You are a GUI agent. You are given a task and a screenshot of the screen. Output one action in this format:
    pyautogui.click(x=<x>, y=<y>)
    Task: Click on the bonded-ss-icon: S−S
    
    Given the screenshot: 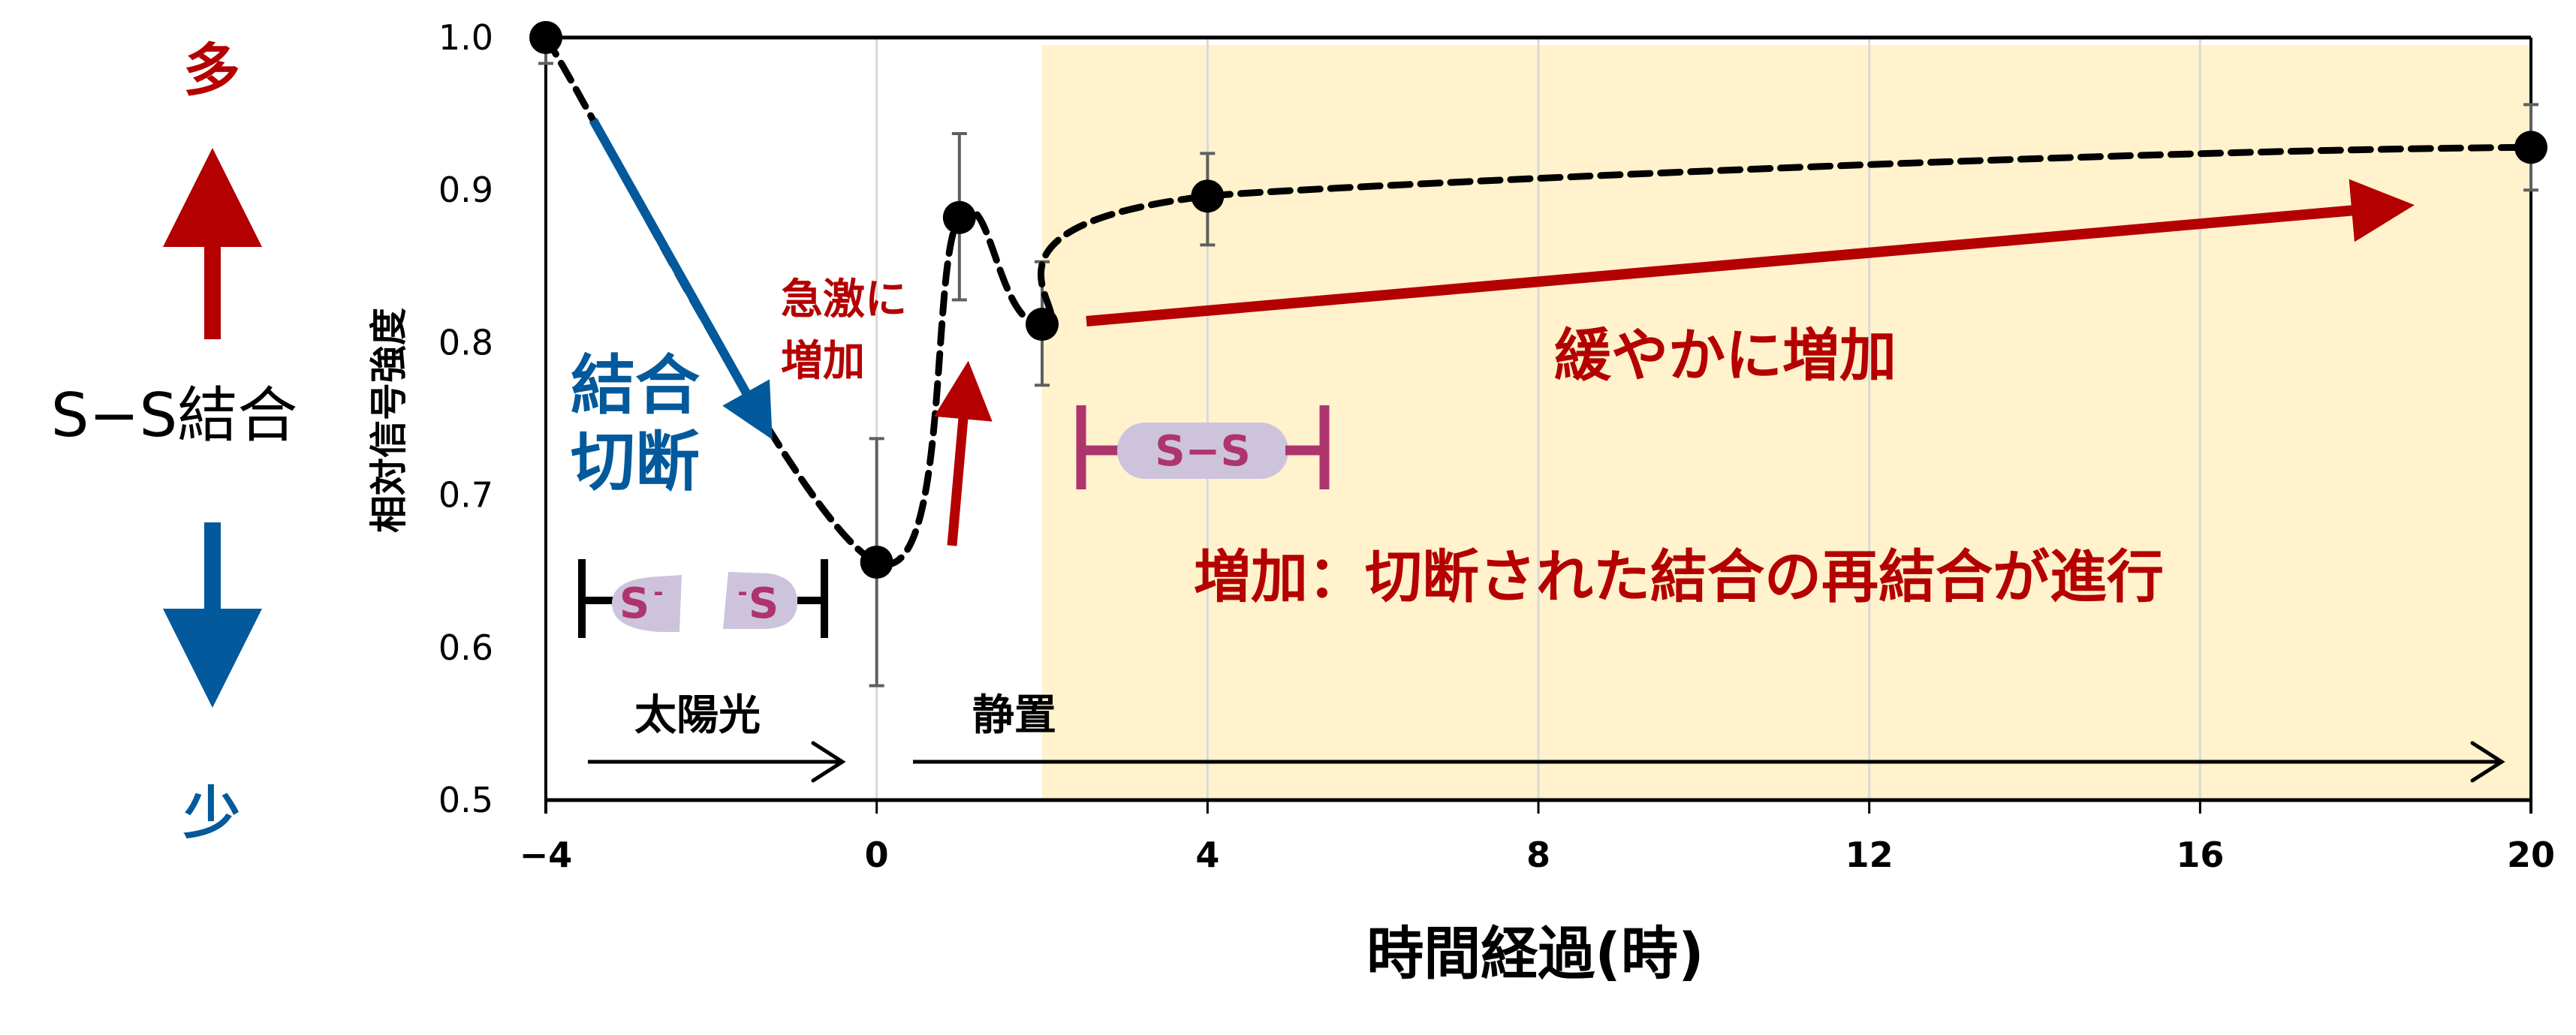 What is the action you would take?
    pyautogui.click(x=1203, y=447)
    